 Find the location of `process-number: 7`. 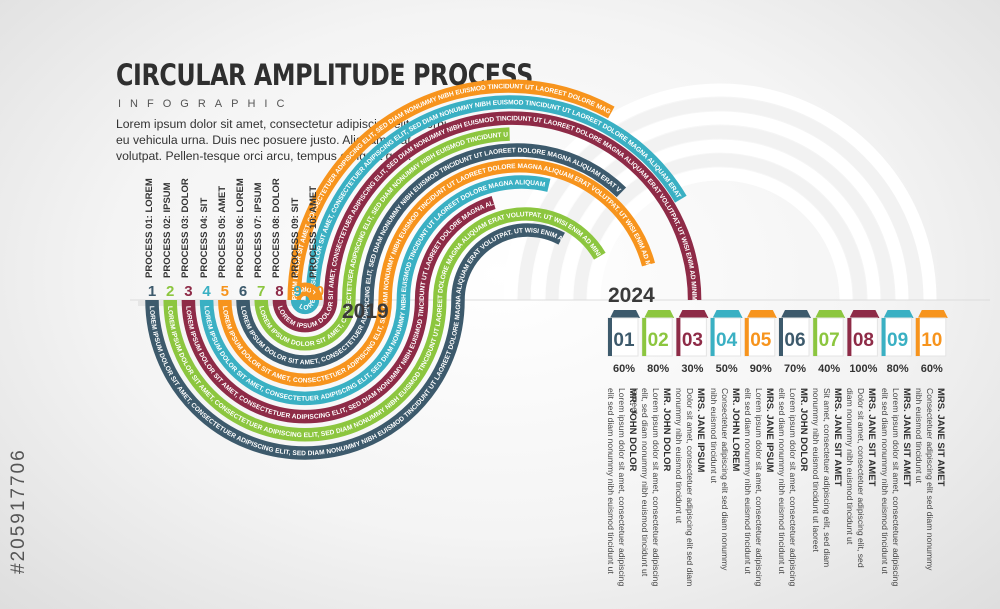

process-number: 7 is located at coordinates (261, 291).